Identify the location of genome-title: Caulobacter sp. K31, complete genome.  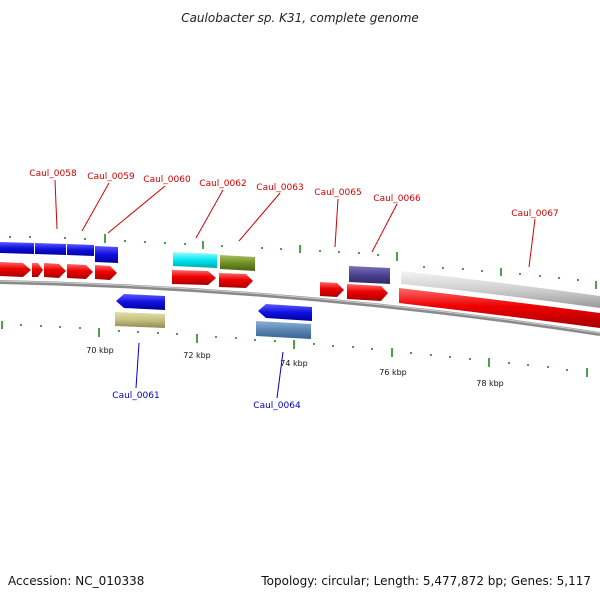
(300, 18).